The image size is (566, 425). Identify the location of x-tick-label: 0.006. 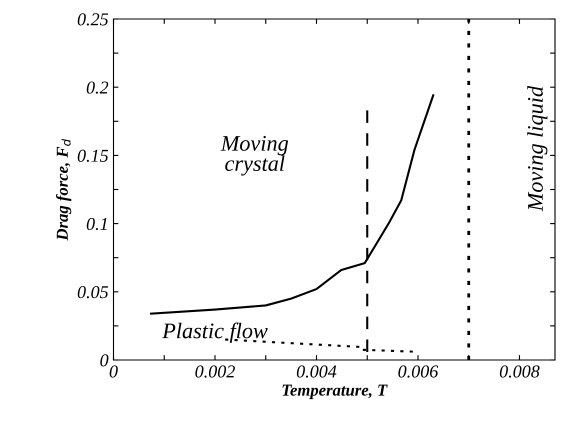
(418, 371).